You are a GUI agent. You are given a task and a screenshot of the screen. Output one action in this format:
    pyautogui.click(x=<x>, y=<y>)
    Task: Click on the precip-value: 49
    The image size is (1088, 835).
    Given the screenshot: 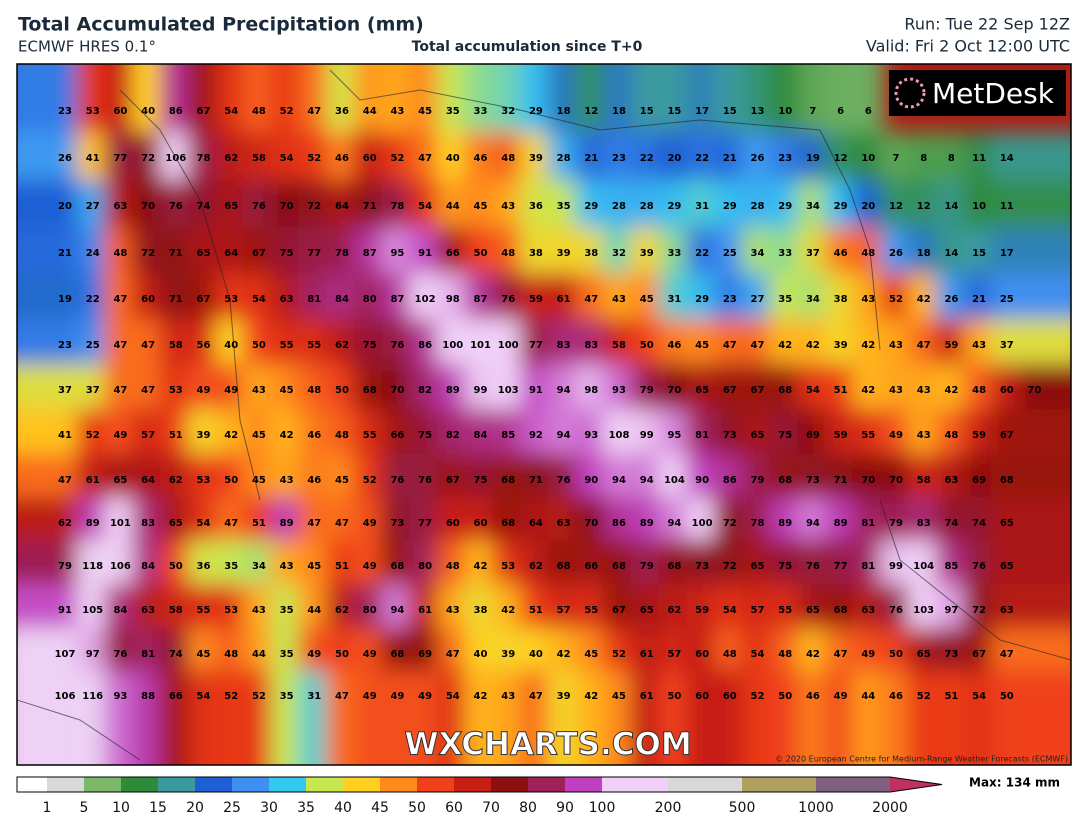 What is the action you would take?
    pyautogui.click(x=425, y=696)
    